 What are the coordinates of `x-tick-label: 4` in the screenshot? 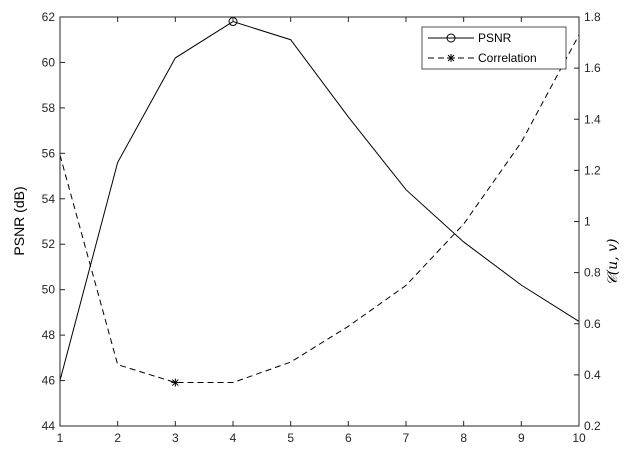 It's located at (233, 438).